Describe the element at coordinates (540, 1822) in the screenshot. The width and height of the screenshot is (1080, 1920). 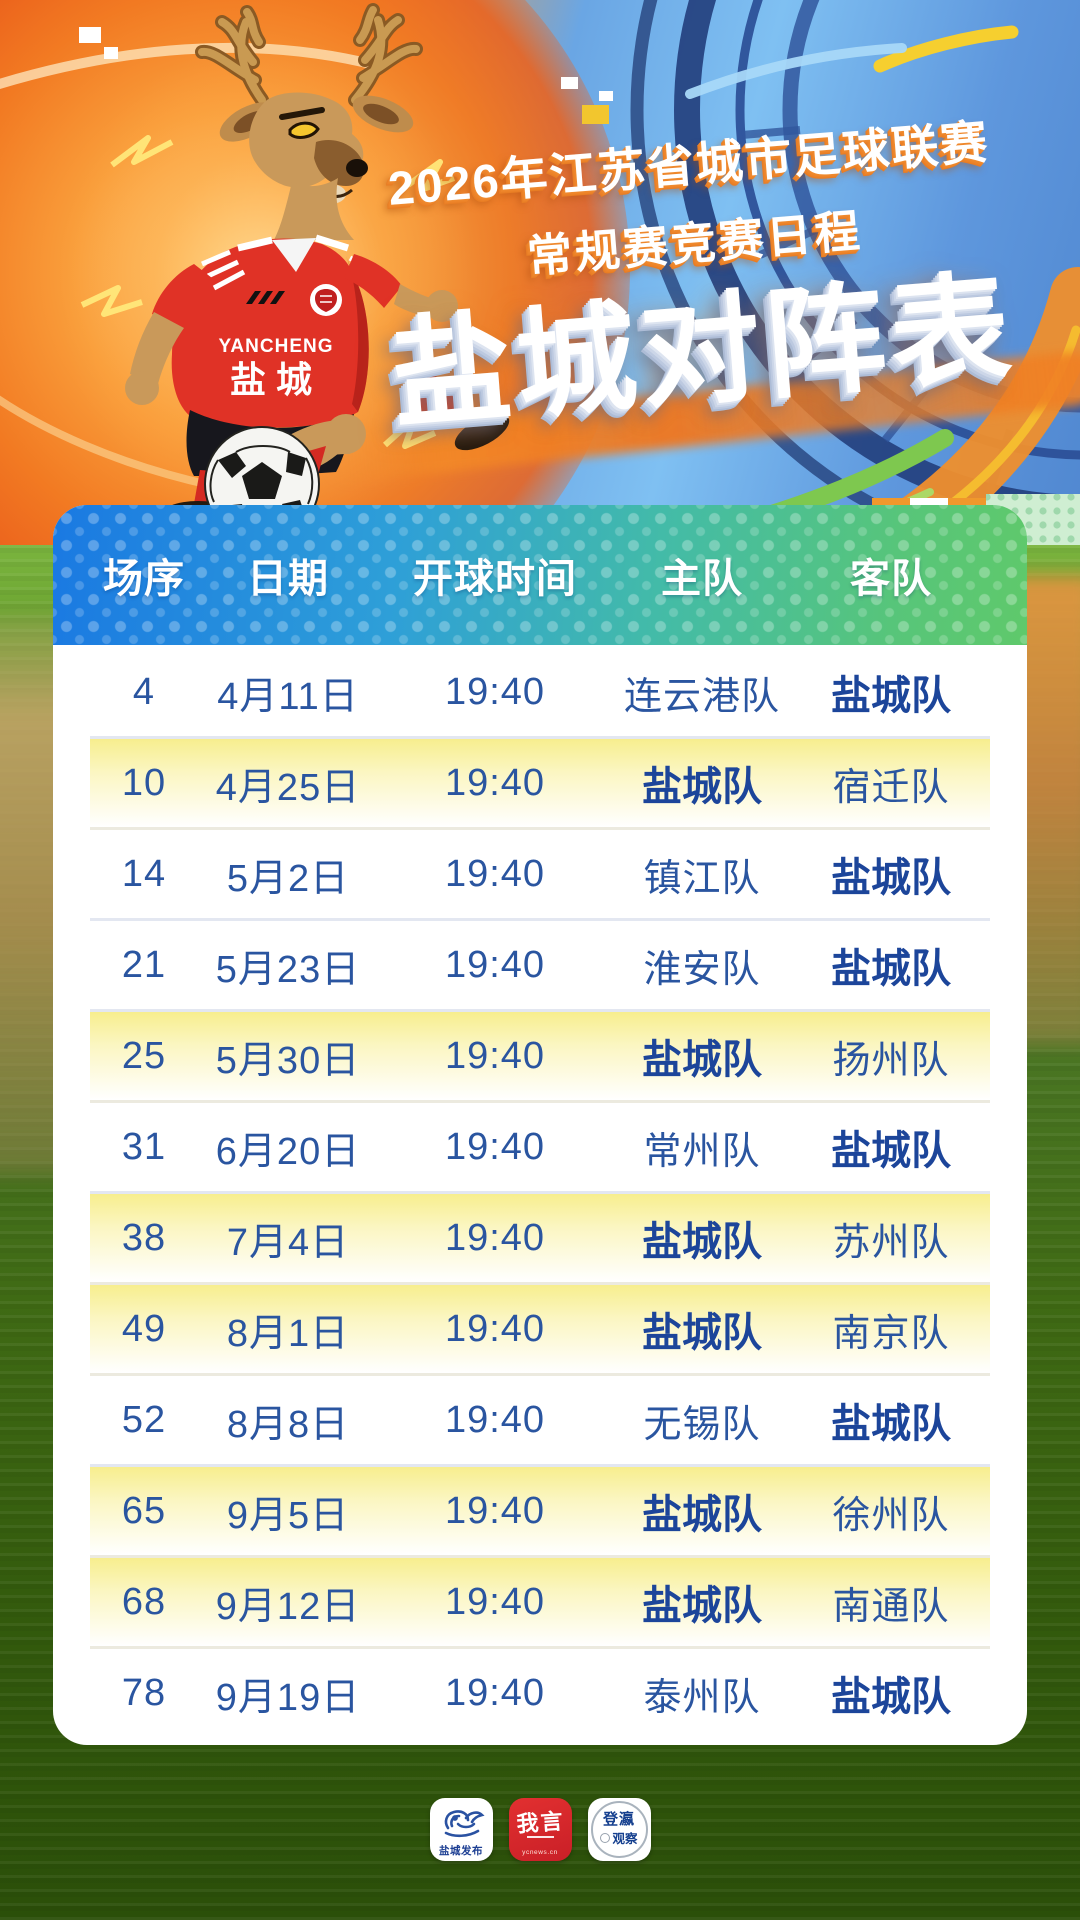
I see `logo-woyan-label: 我言` at that location.